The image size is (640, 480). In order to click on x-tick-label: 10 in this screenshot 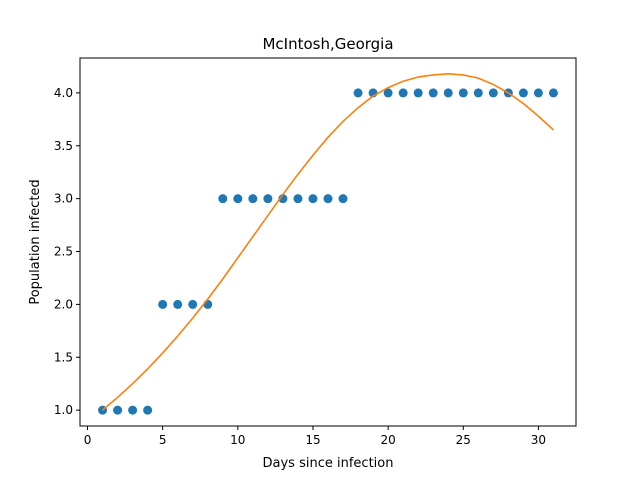, I will do `click(237, 440)`.